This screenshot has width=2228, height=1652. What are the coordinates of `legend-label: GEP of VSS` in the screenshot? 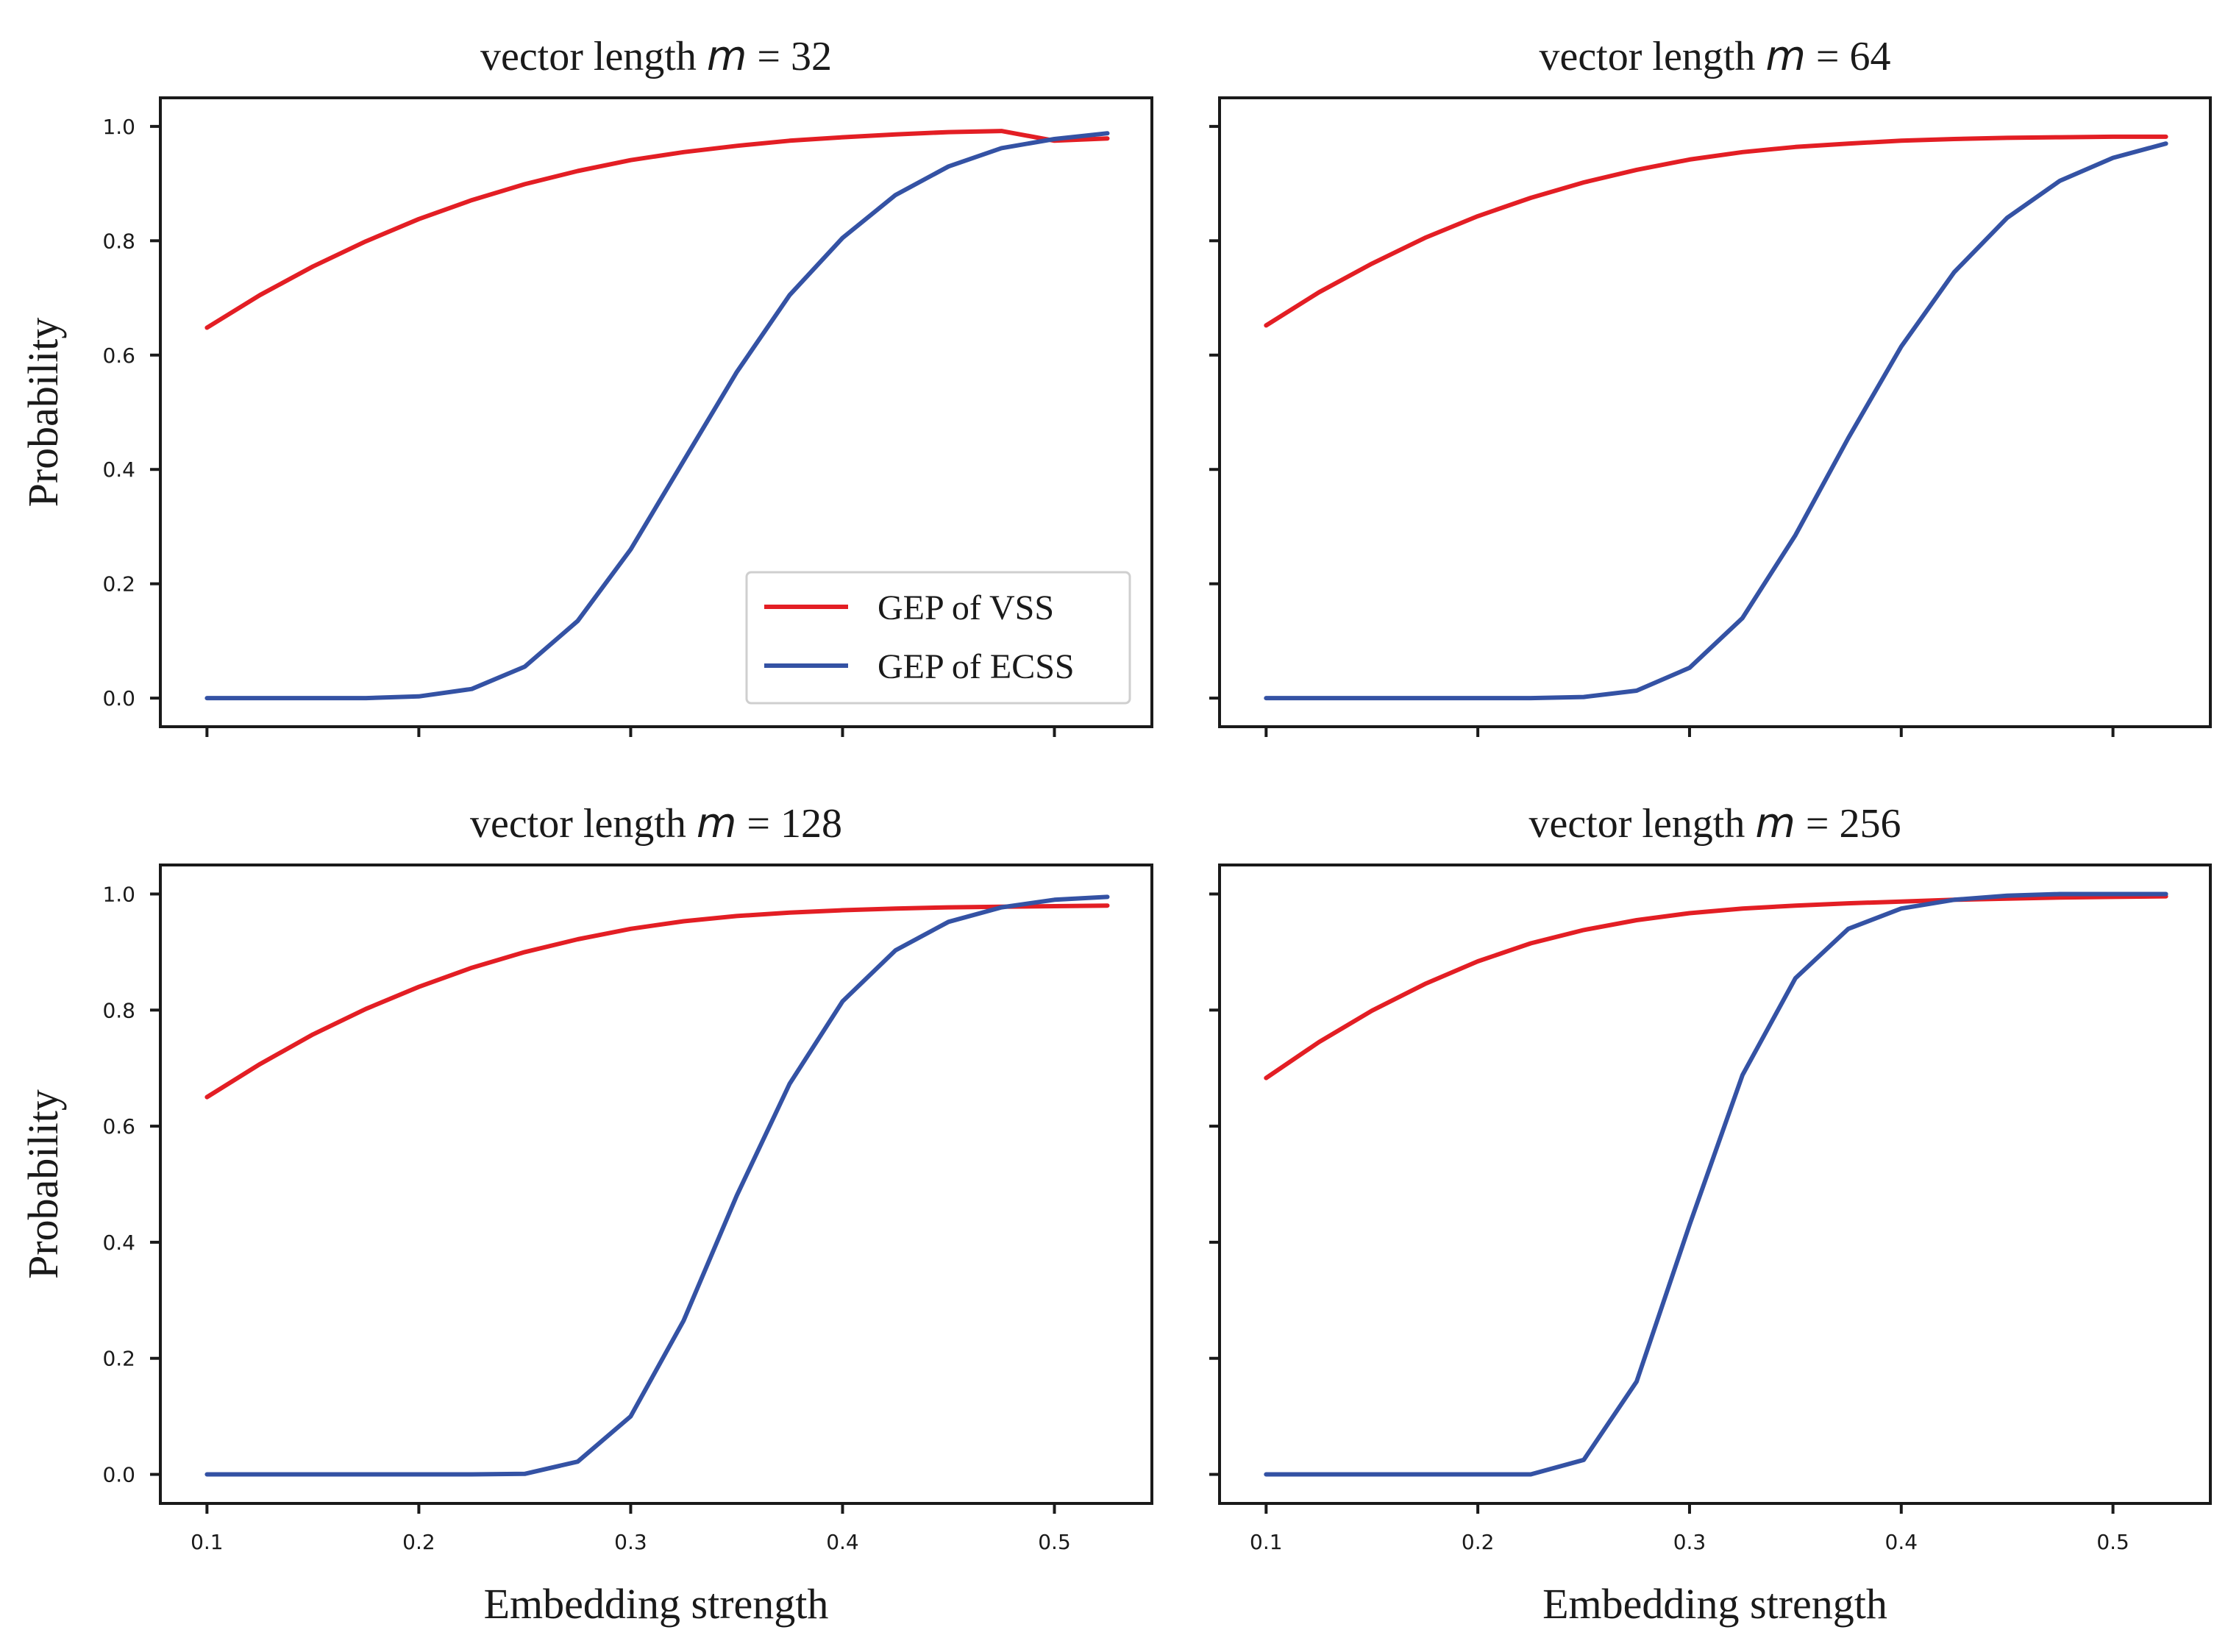 It's located at (966, 608).